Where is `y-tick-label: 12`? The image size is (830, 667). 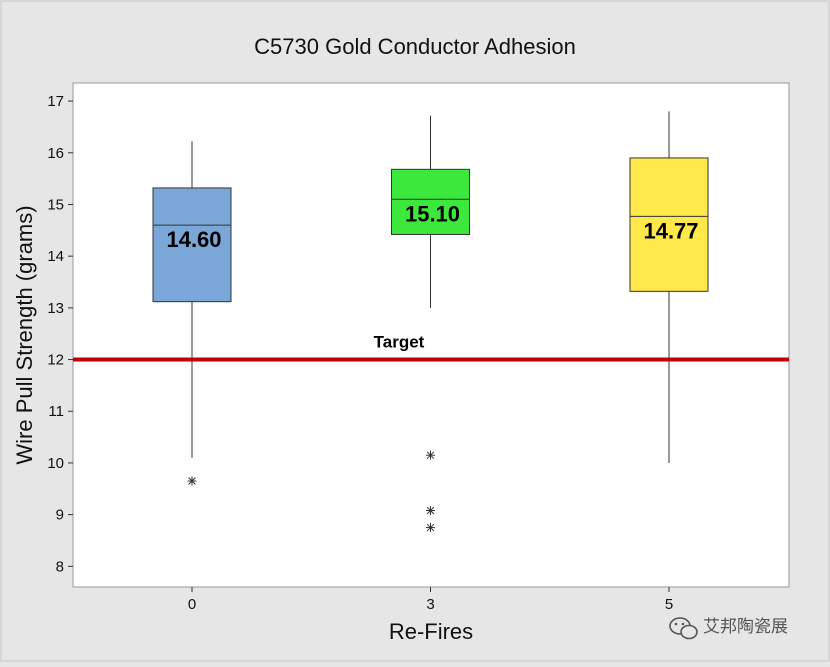 y-tick-label: 12 is located at coordinates (55, 360).